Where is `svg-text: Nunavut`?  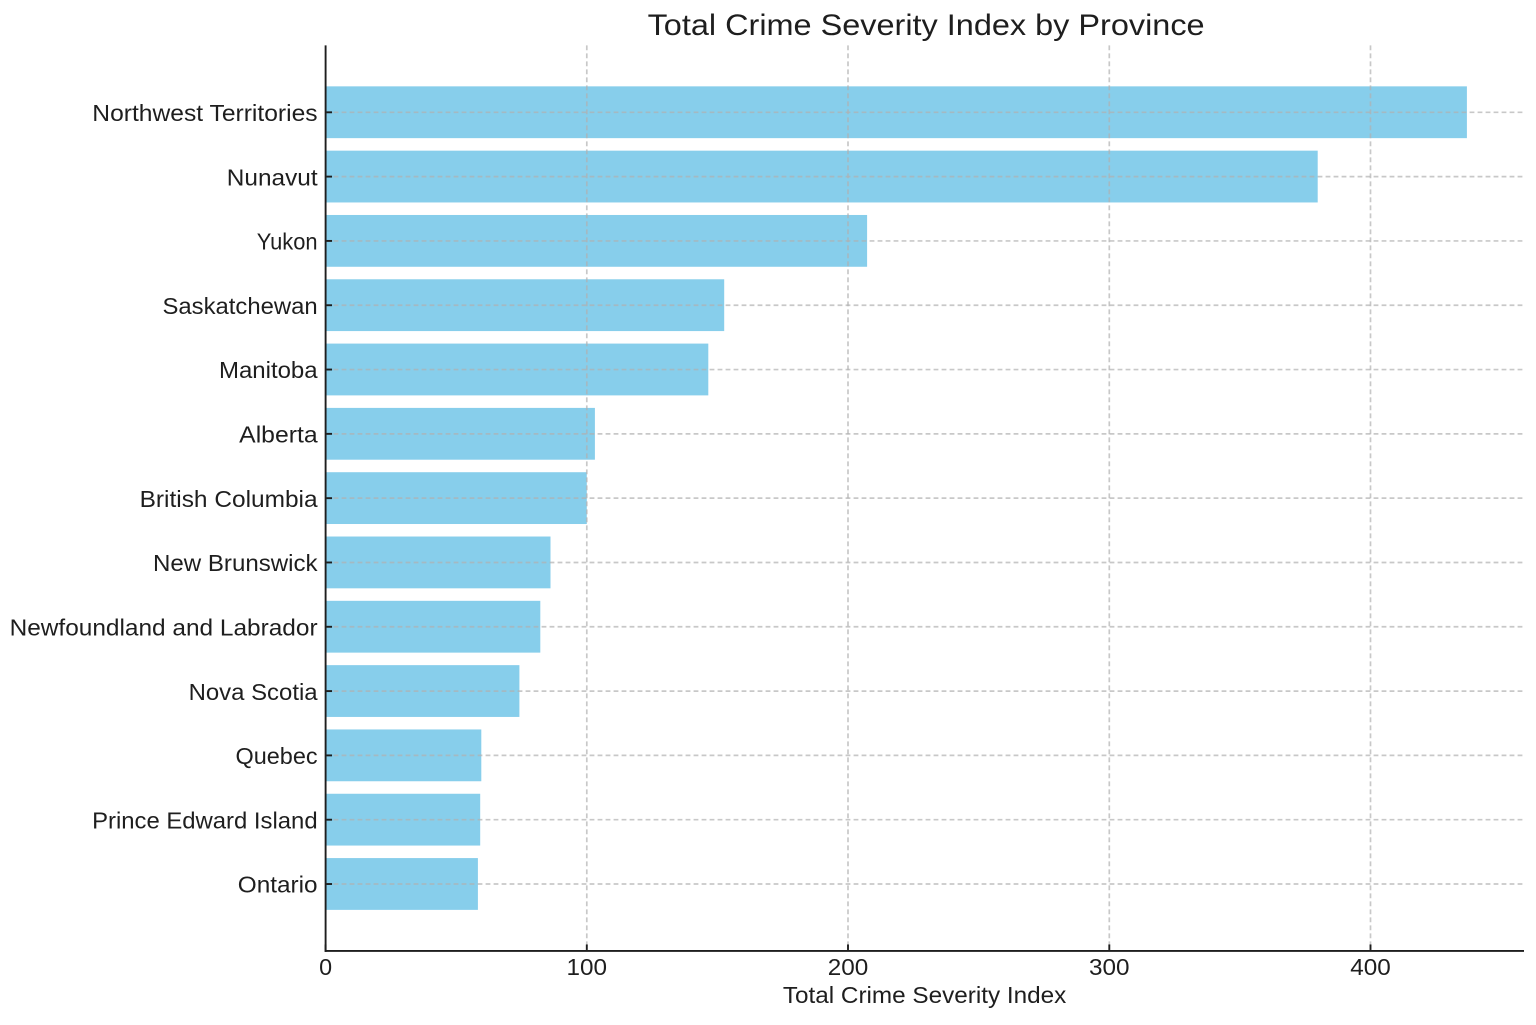
svg-text: Nunavut is located at coordinates (272, 177).